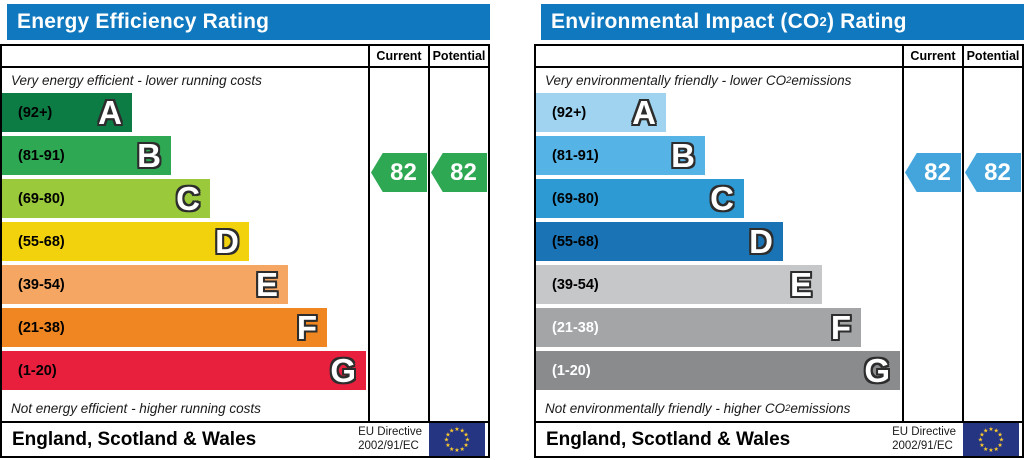 This screenshot has height=460, width=1024. What do you see at coordinates (761, 241) in the screenshot?
I see `band-letter: D` at bounding box center [761, 241].